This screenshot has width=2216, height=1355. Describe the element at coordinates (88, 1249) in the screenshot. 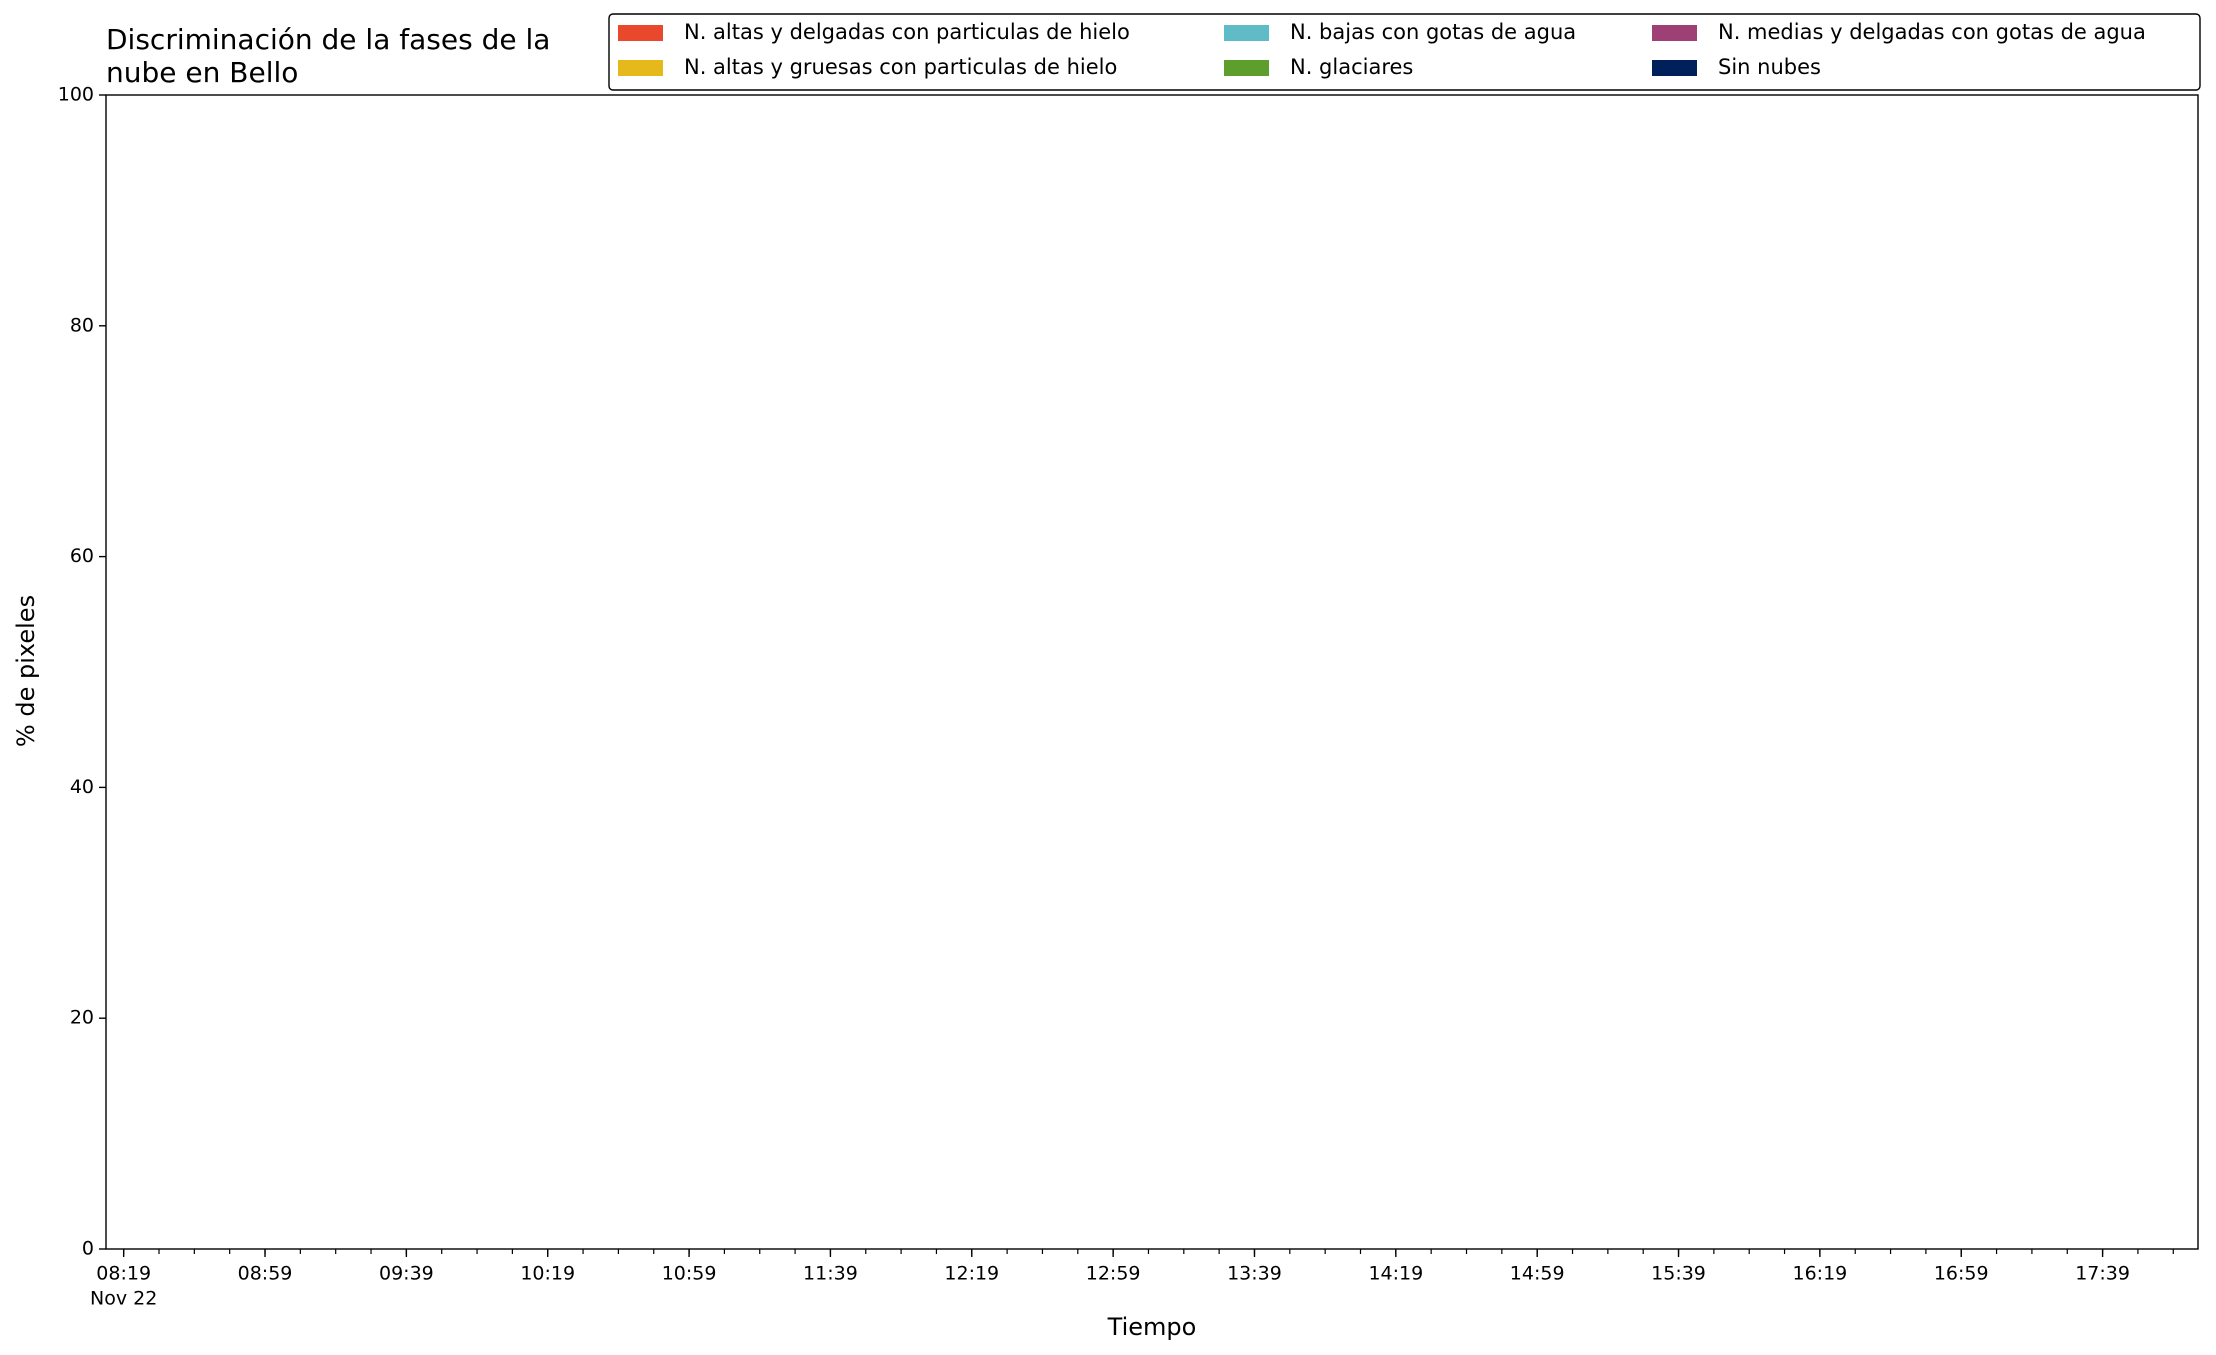

I see `y-tick-label: 0` at that location.